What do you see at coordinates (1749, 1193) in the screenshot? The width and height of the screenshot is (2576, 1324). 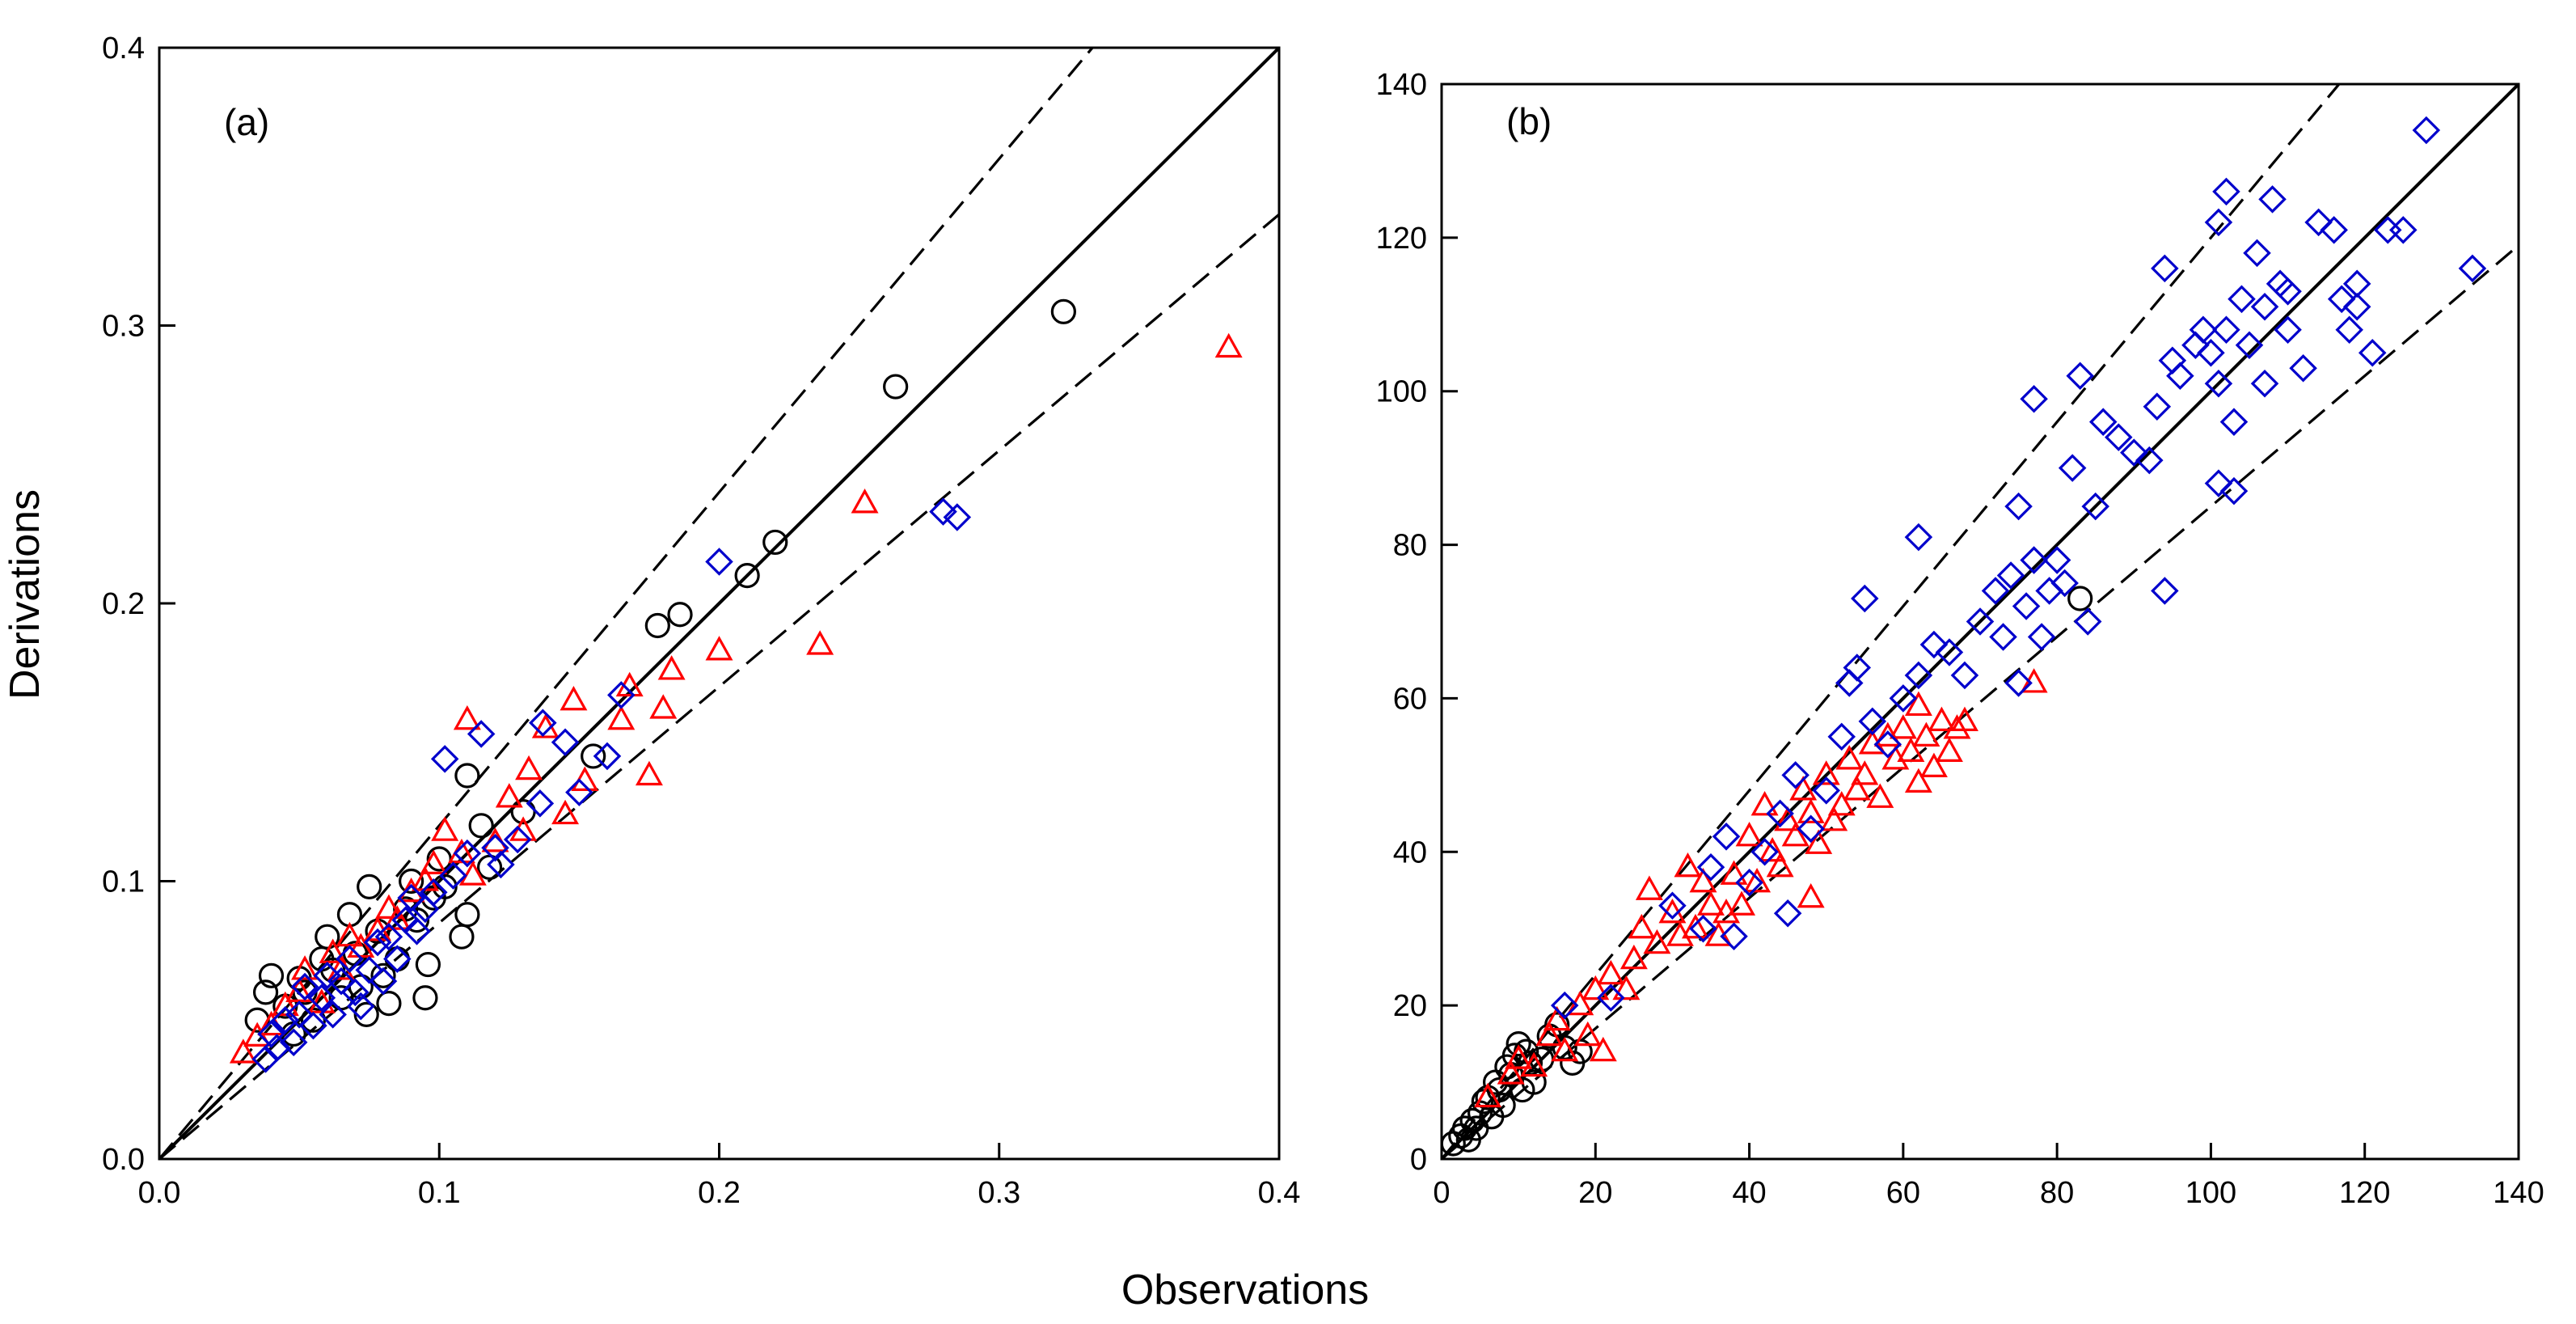 I see `panel-b-x-tick-label: 40` at bounding box center [1749, 1193].